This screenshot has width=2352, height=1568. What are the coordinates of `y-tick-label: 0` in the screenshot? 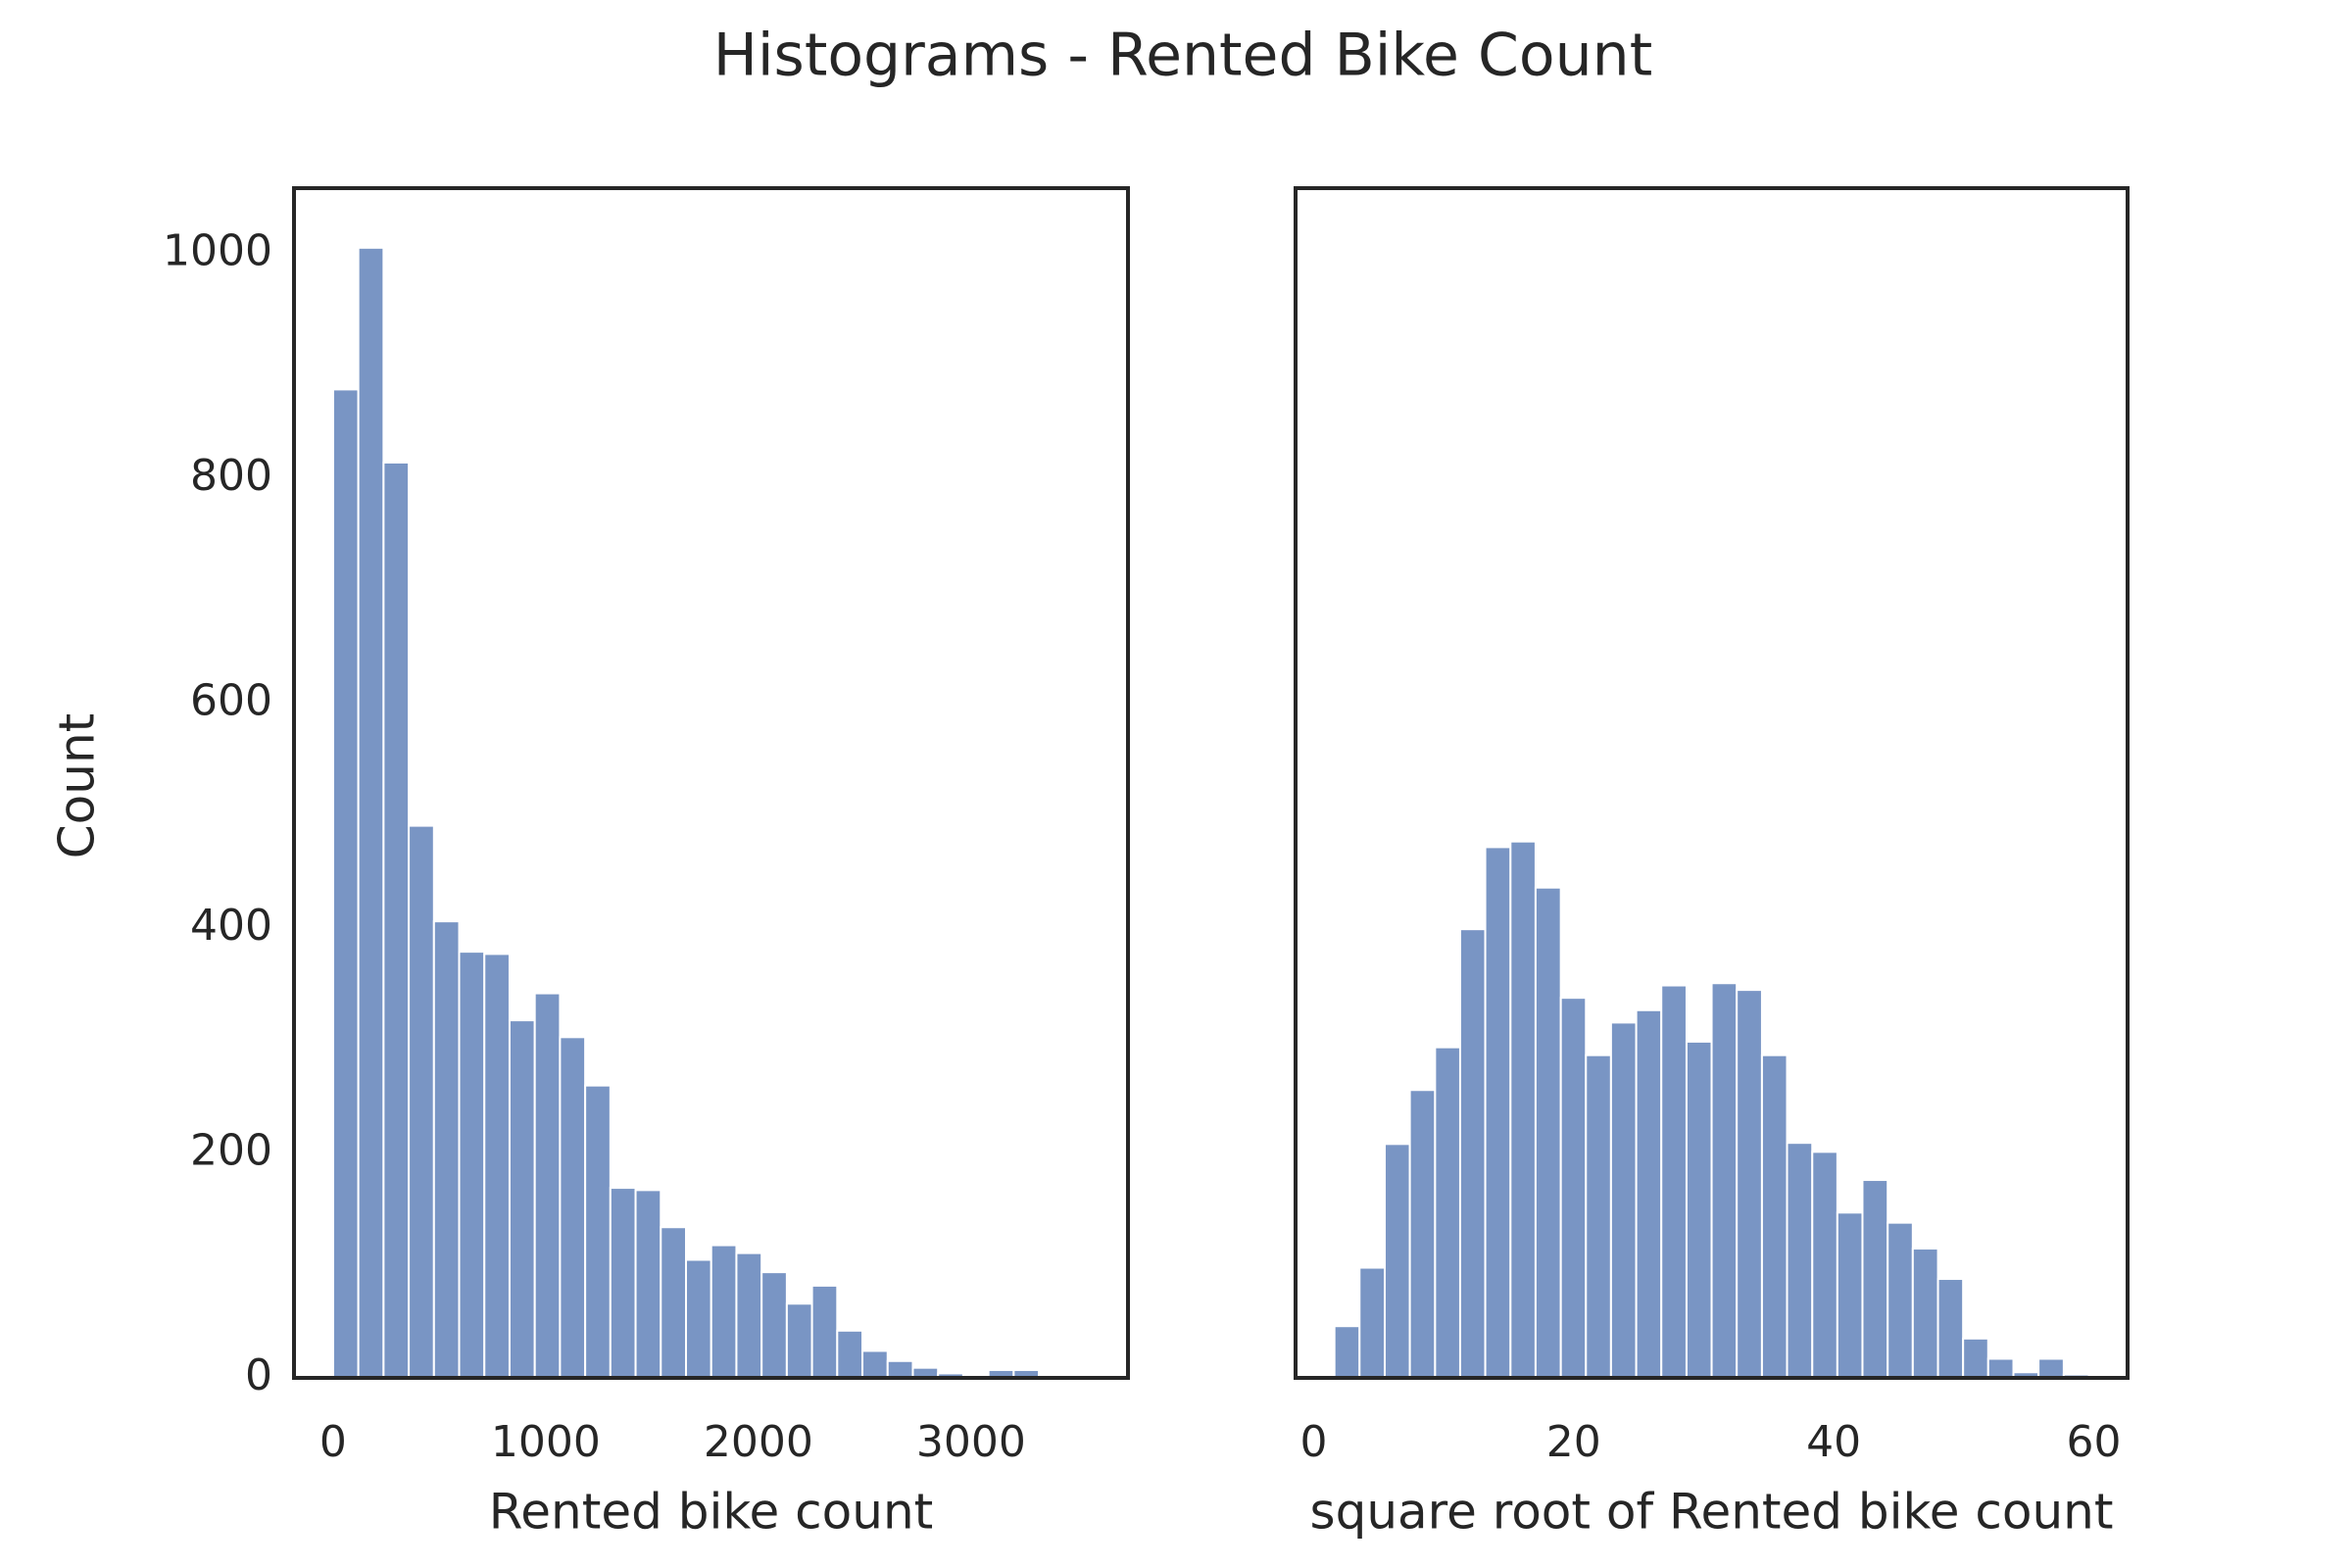 It's located at (258, 1375).